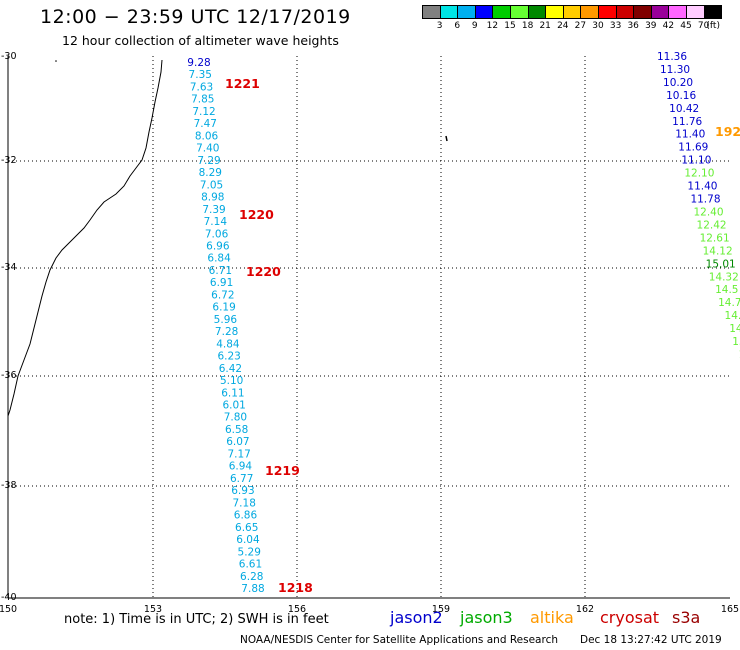 This screenshot has width=740, height=650. Describe the element at coordinates (211, 185) in the screenshot. I see `wave-height-value: 7.05` at that location.